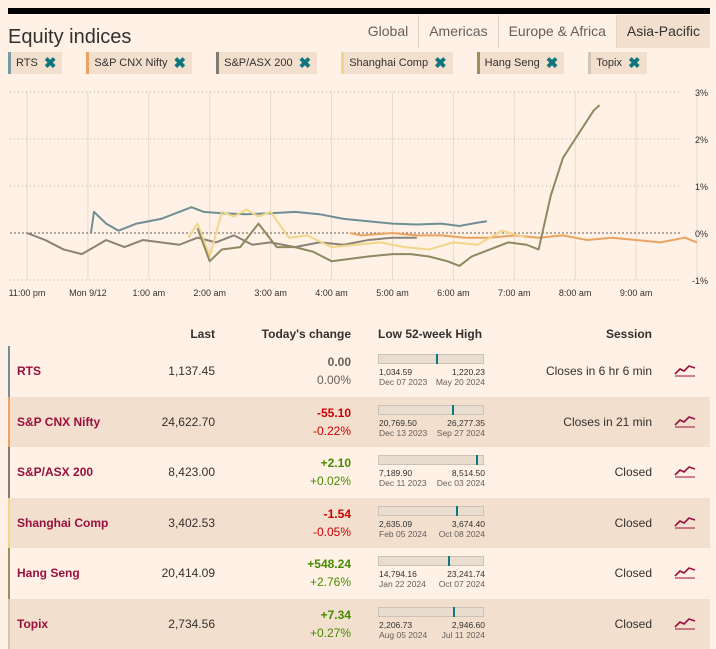 The image size is (716, 649). I want to click on range-low: 14,794.16, so click(398, 574).